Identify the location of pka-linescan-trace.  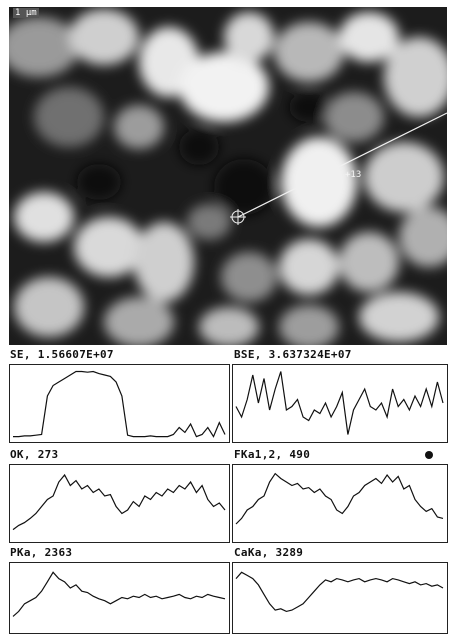
(119, 594).